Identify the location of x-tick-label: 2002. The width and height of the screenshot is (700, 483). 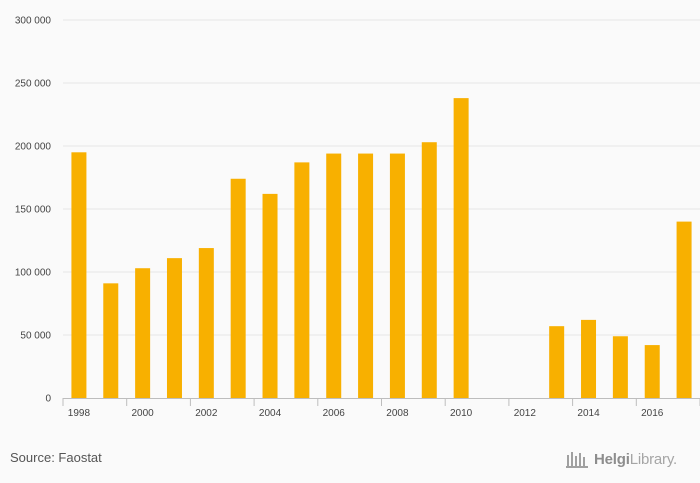
(206, 413).